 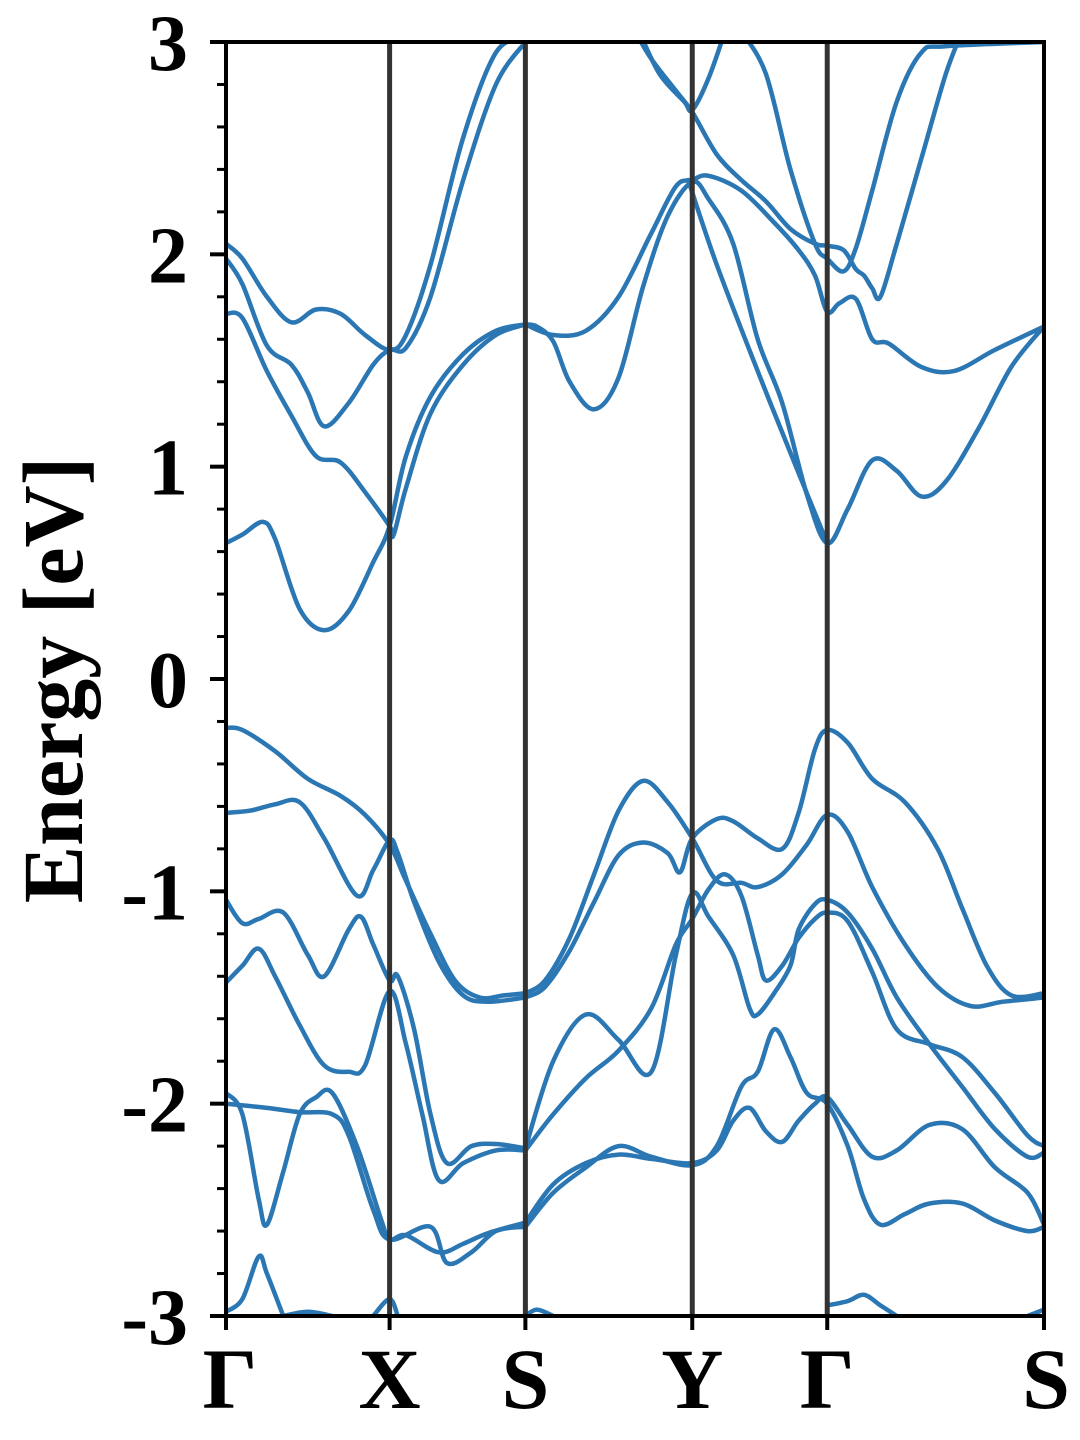 I want to click on x-tick-label: Y, so click(x=692, y=1379).